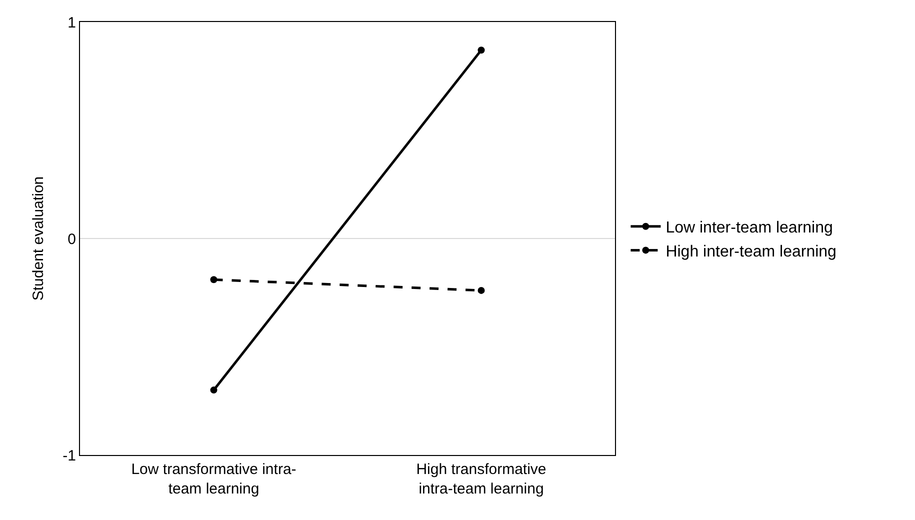 The height and width of the screenshot is (520, 915). I want to click on y-tick-label: -1, so click(69, 455).